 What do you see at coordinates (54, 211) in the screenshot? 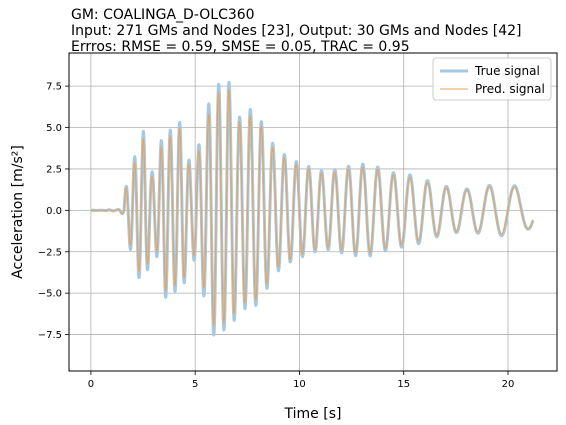
I see `y-tick-label: 0.0` at bounding box center [54, 211].